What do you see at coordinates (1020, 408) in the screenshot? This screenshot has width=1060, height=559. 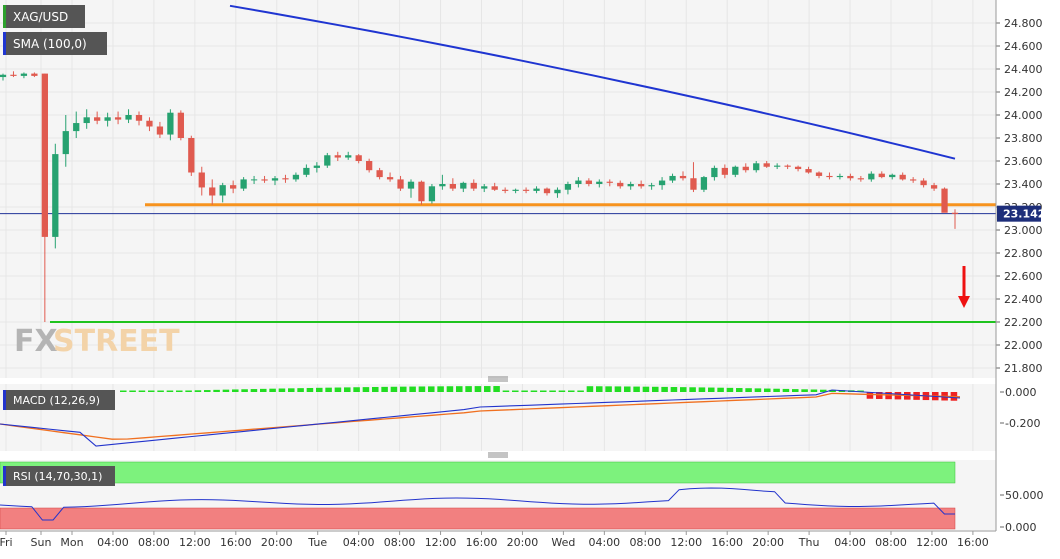 I see `macd-axis: 0.000 -0.200` at bounding box center [1020, 408].